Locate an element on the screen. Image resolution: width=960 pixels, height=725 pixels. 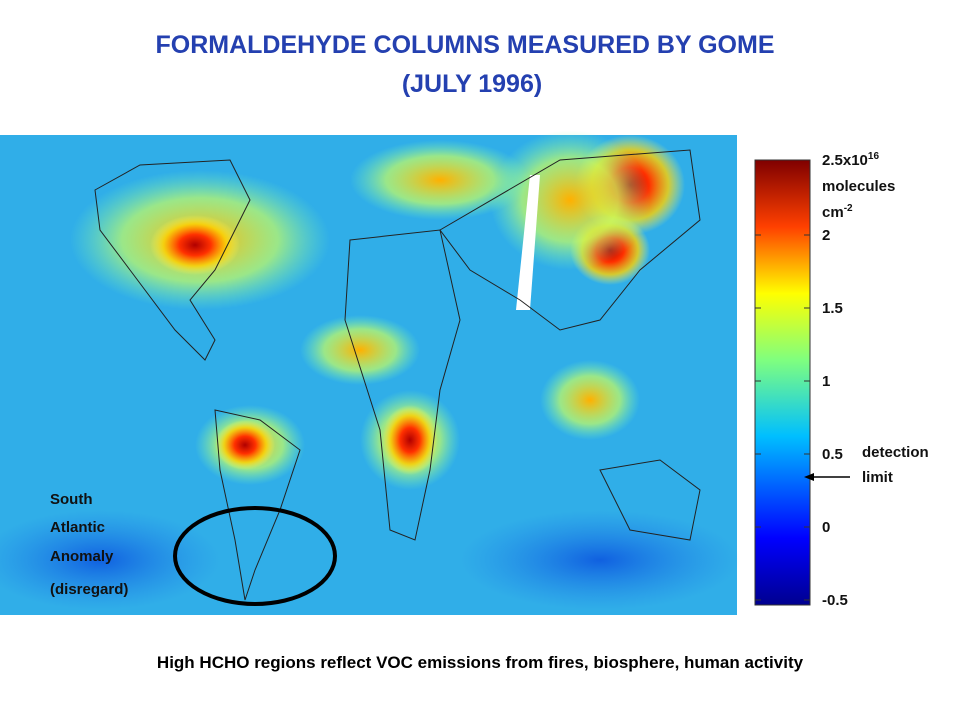
unit-base: cm is located at coordinates (833, 212).